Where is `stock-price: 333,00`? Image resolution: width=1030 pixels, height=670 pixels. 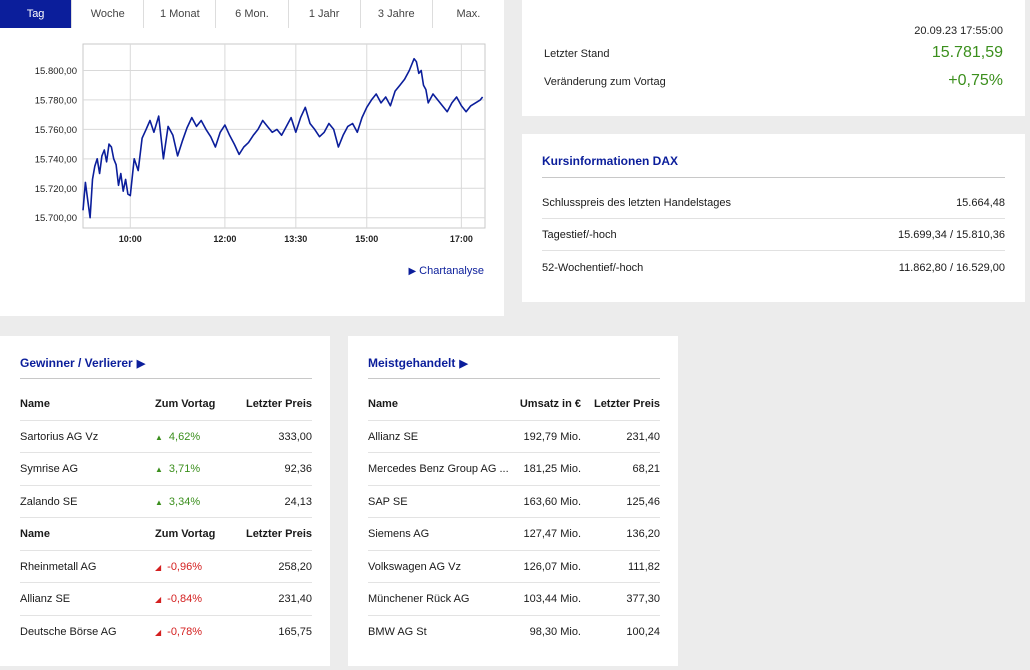
stock-price: 333,00 is located at coordinates (295, 436).